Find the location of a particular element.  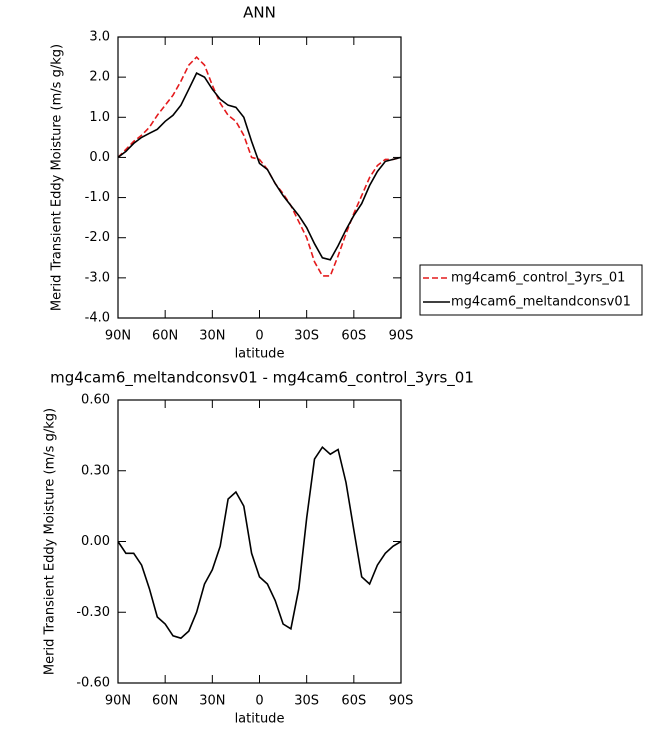

y-tick-label: -2.0 is located at coordinates (97, 237).